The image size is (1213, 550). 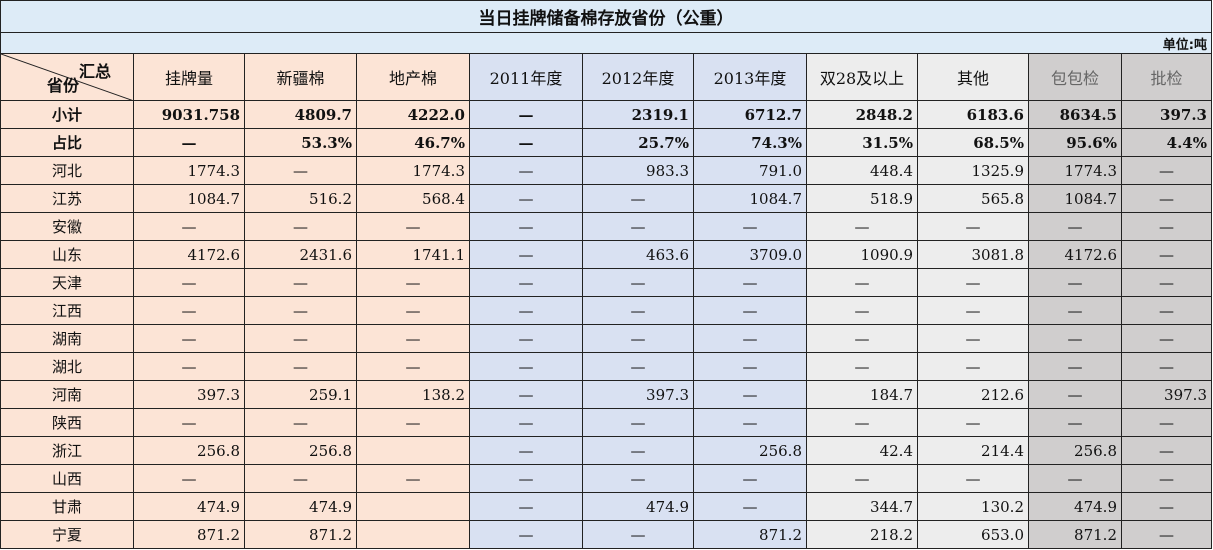 I want to click on table-cell: 214.4, so click(x=973, y=450).